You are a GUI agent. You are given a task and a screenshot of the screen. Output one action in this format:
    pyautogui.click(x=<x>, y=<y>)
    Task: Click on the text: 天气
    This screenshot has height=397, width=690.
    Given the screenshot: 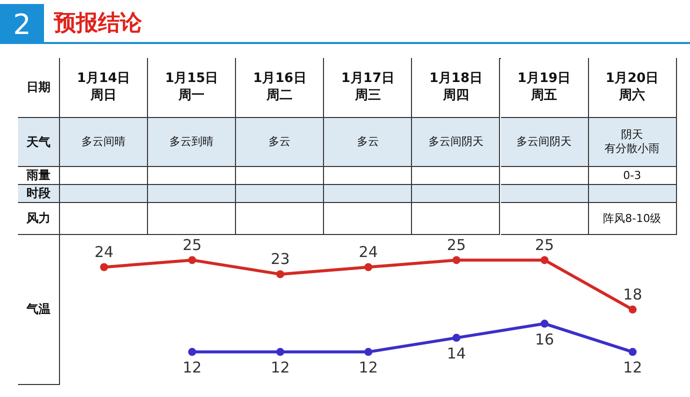 What is the action you would take?
    pyautogui.click(x=39, y=142)
    